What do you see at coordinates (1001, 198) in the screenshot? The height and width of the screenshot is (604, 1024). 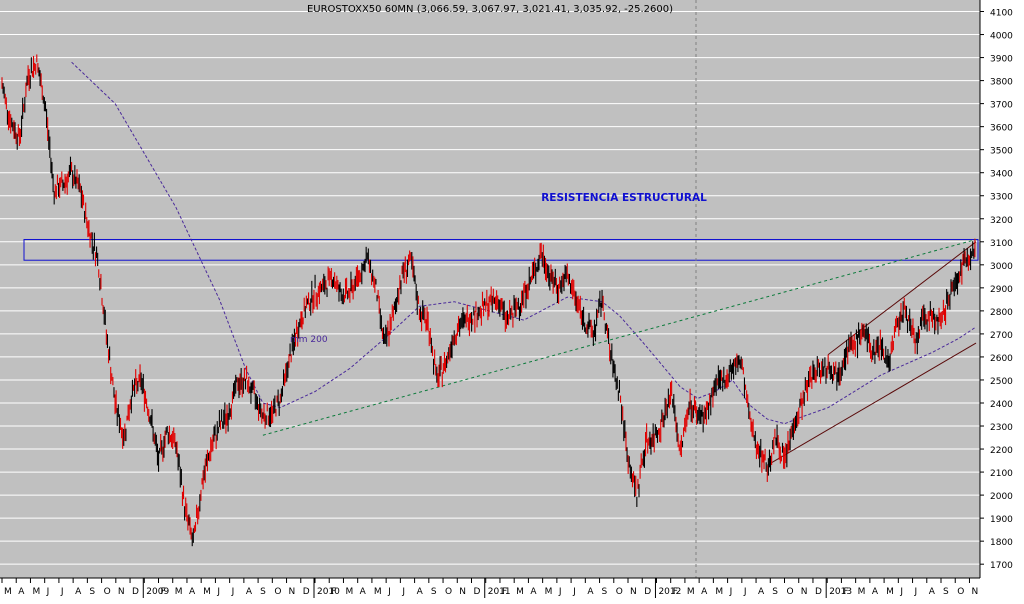 I see `y-tick-label: 3300` at bounding box center [1001, 198].